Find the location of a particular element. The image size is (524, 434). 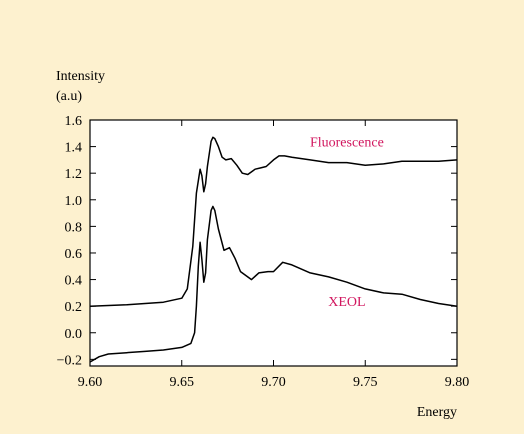

series-annotations: Fluorescence XEOL is located at coordinates (347, 223).